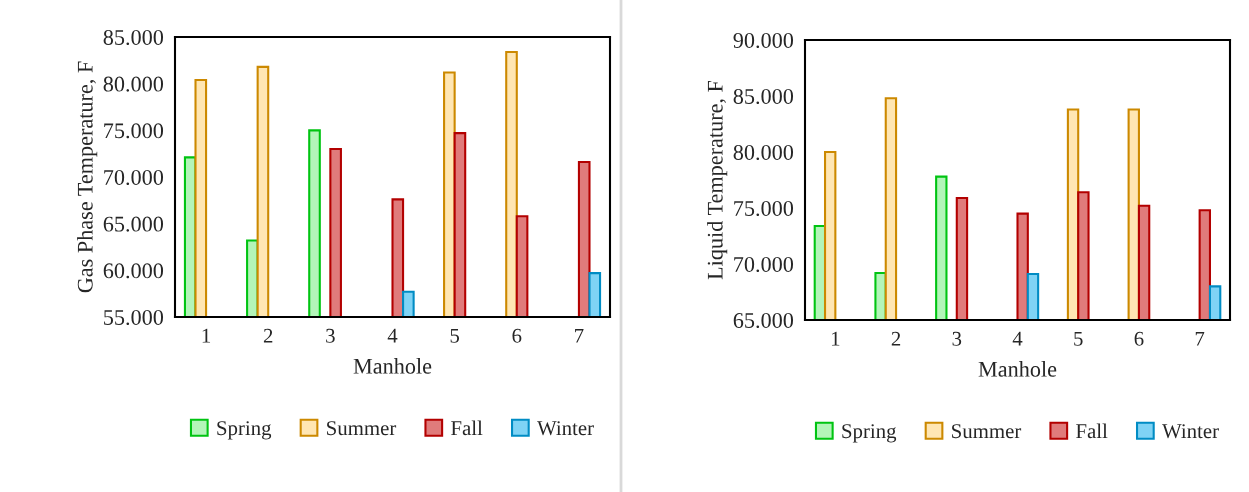 This screenshot has width=1249, height=492. Describe the element at coordinates (134, 317) in the screenshot. I see `y-tick-label: 55.000` at that location.